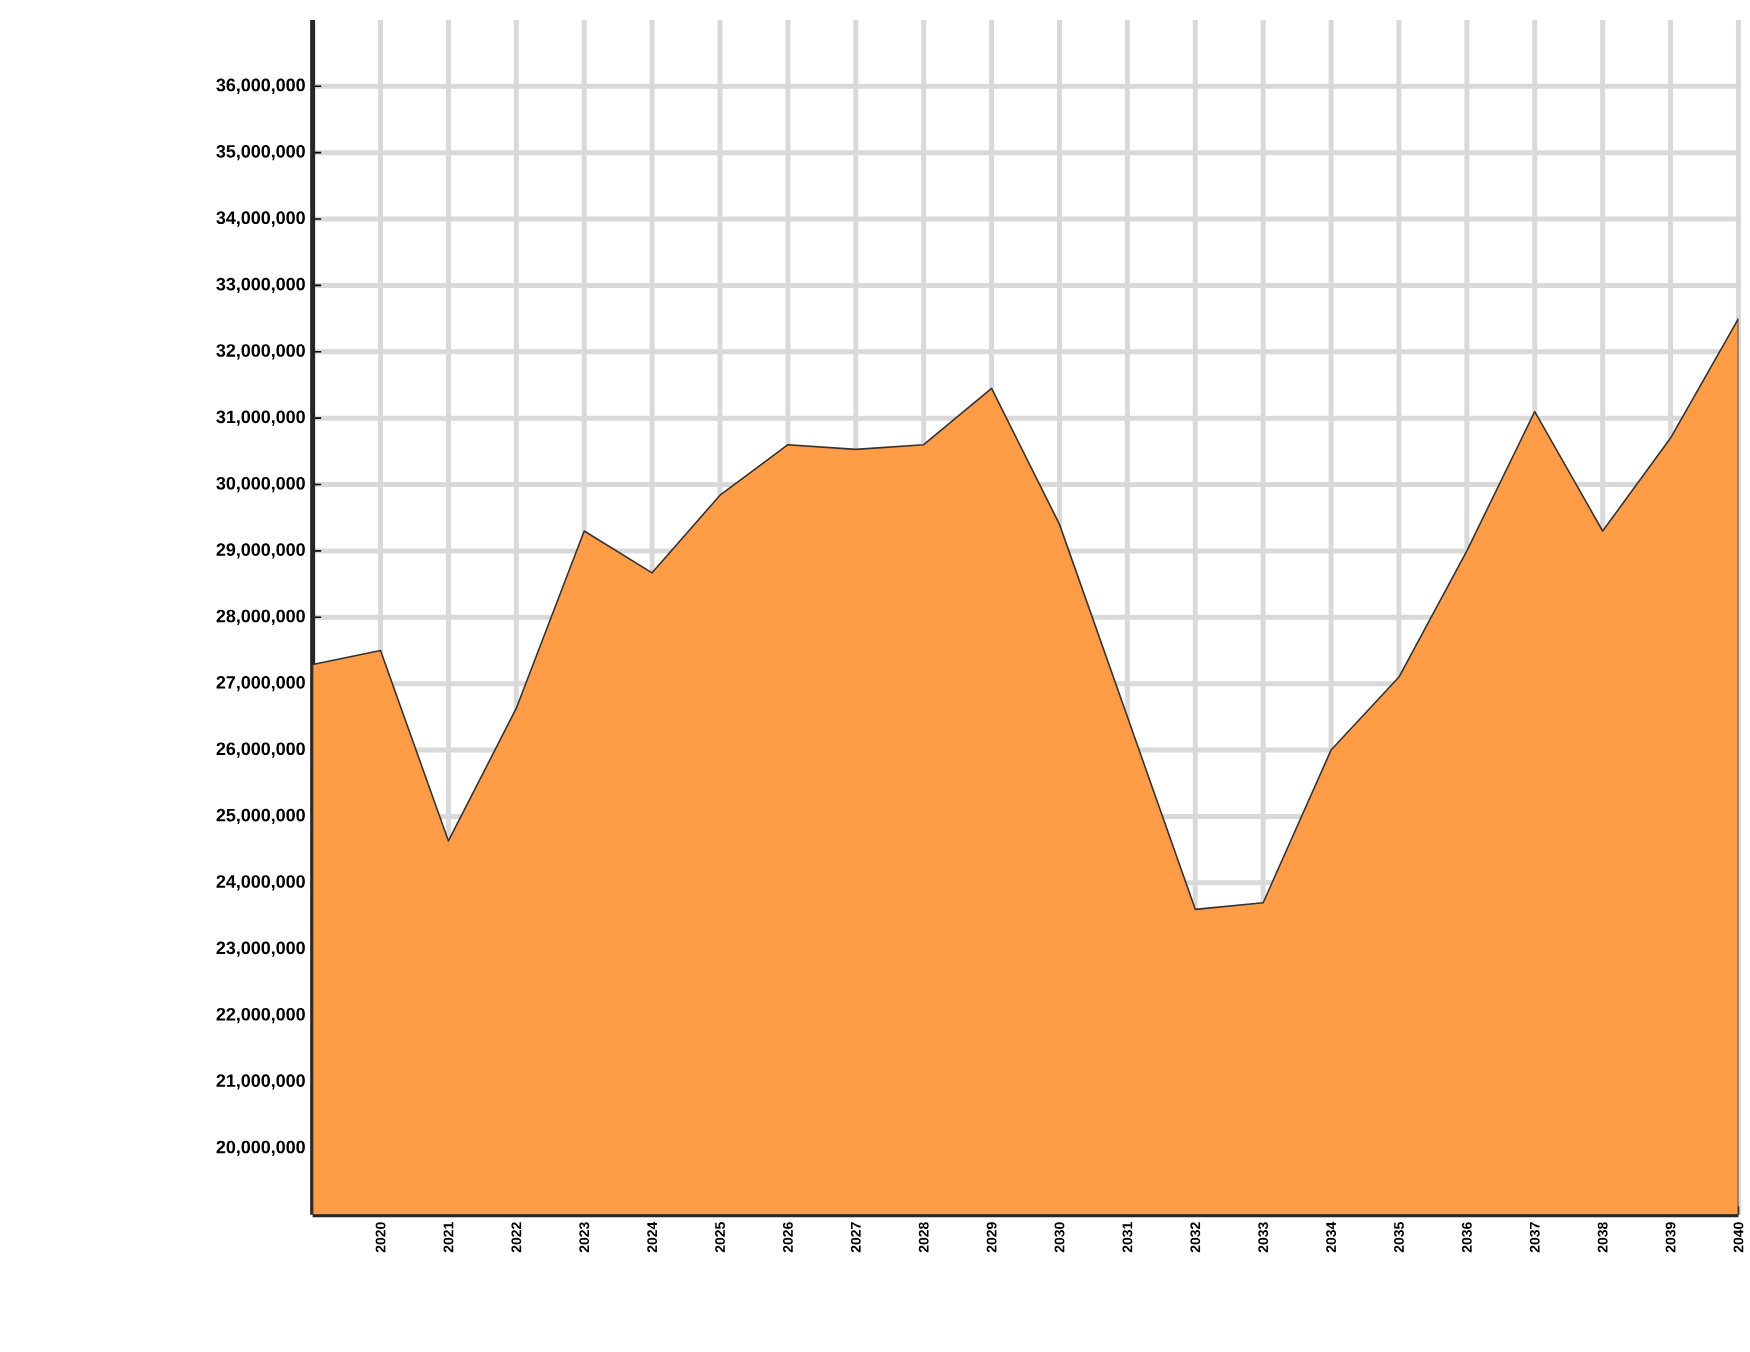 The width and height of the screenshot is (1750, 1352). What do you see at coordinates (260, 352) in the screenshot?
I see `y-tick-label: 32,000,000` at bounding box center [260, 352].